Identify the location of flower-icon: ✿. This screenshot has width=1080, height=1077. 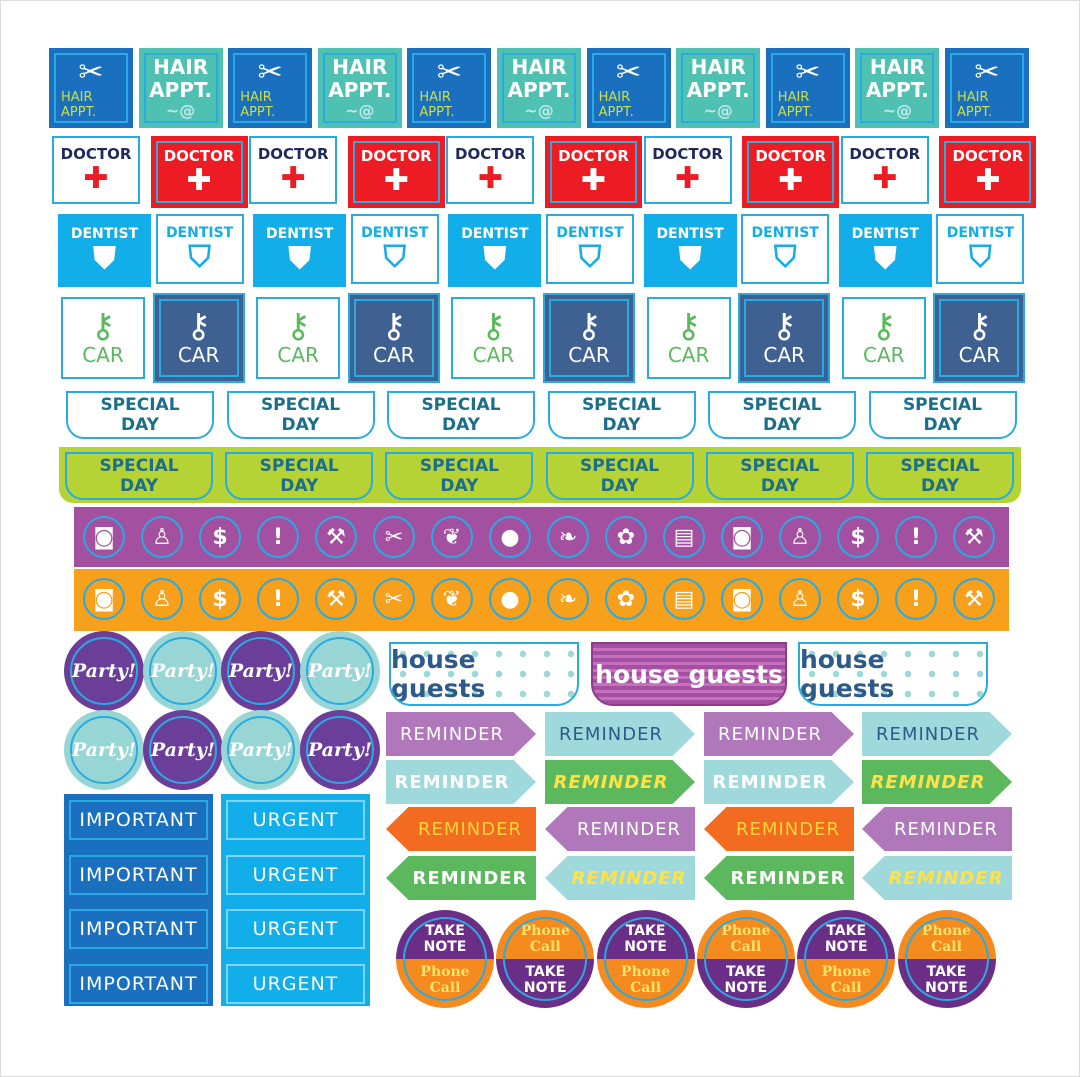
(626, 537).